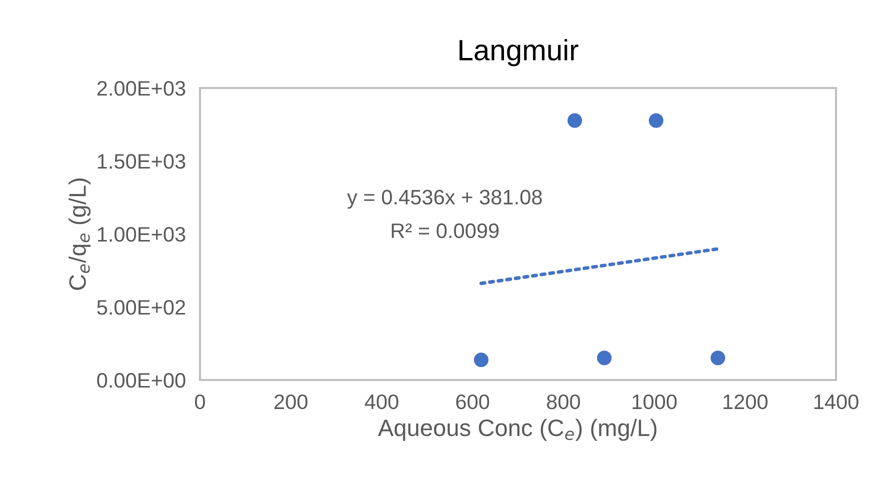 The image size is (876, 486). I want to click on y-tick-label: 0.00E+00, so click(141, 380).